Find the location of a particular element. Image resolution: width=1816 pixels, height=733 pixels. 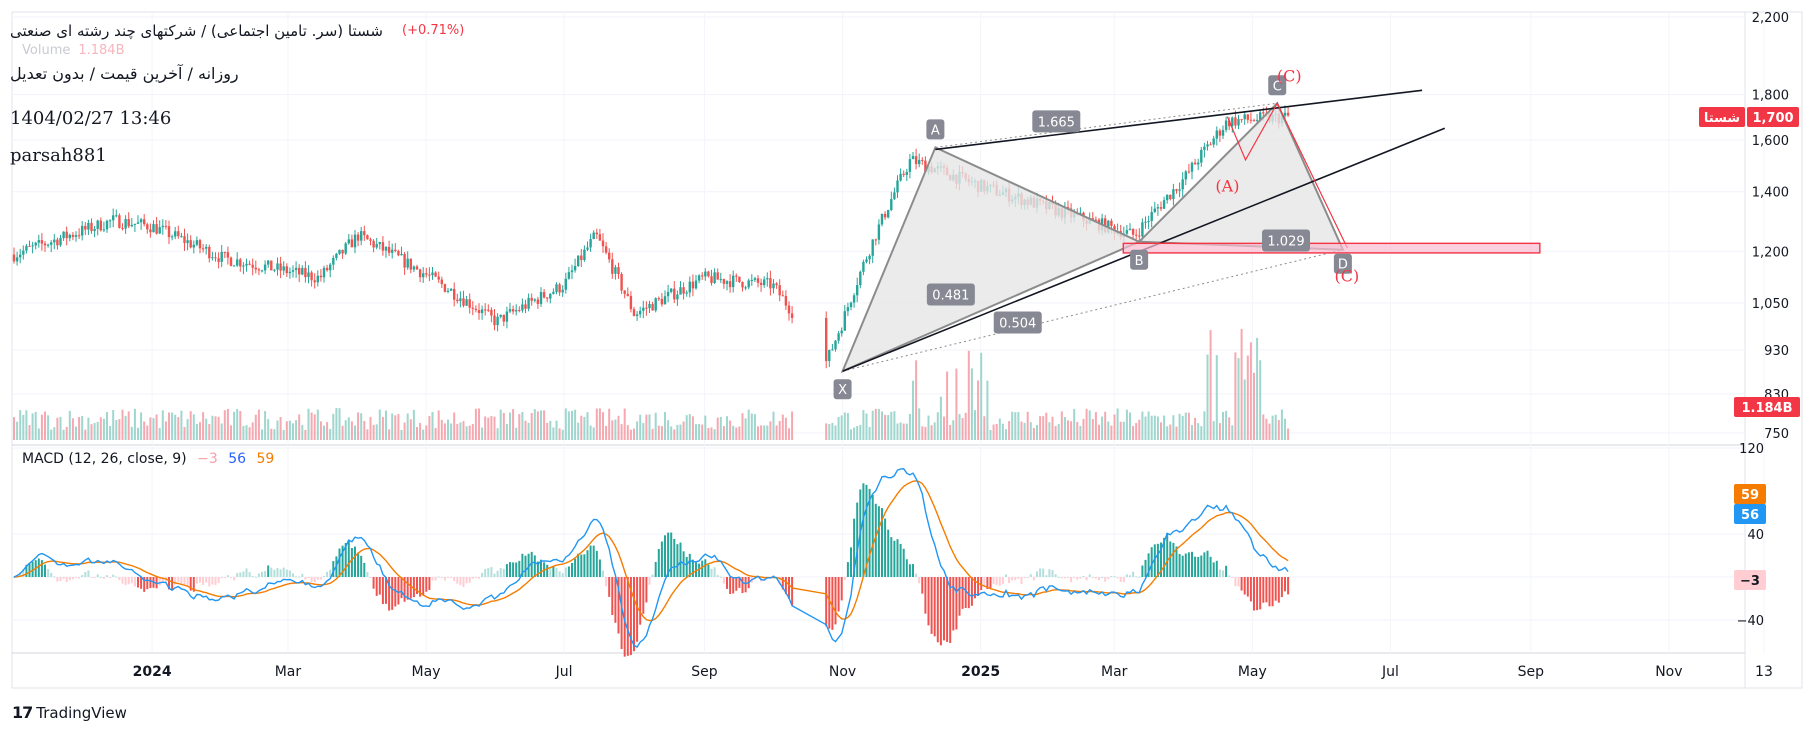

macd-signal-badge-bg is located at coordinates (1750, 494).